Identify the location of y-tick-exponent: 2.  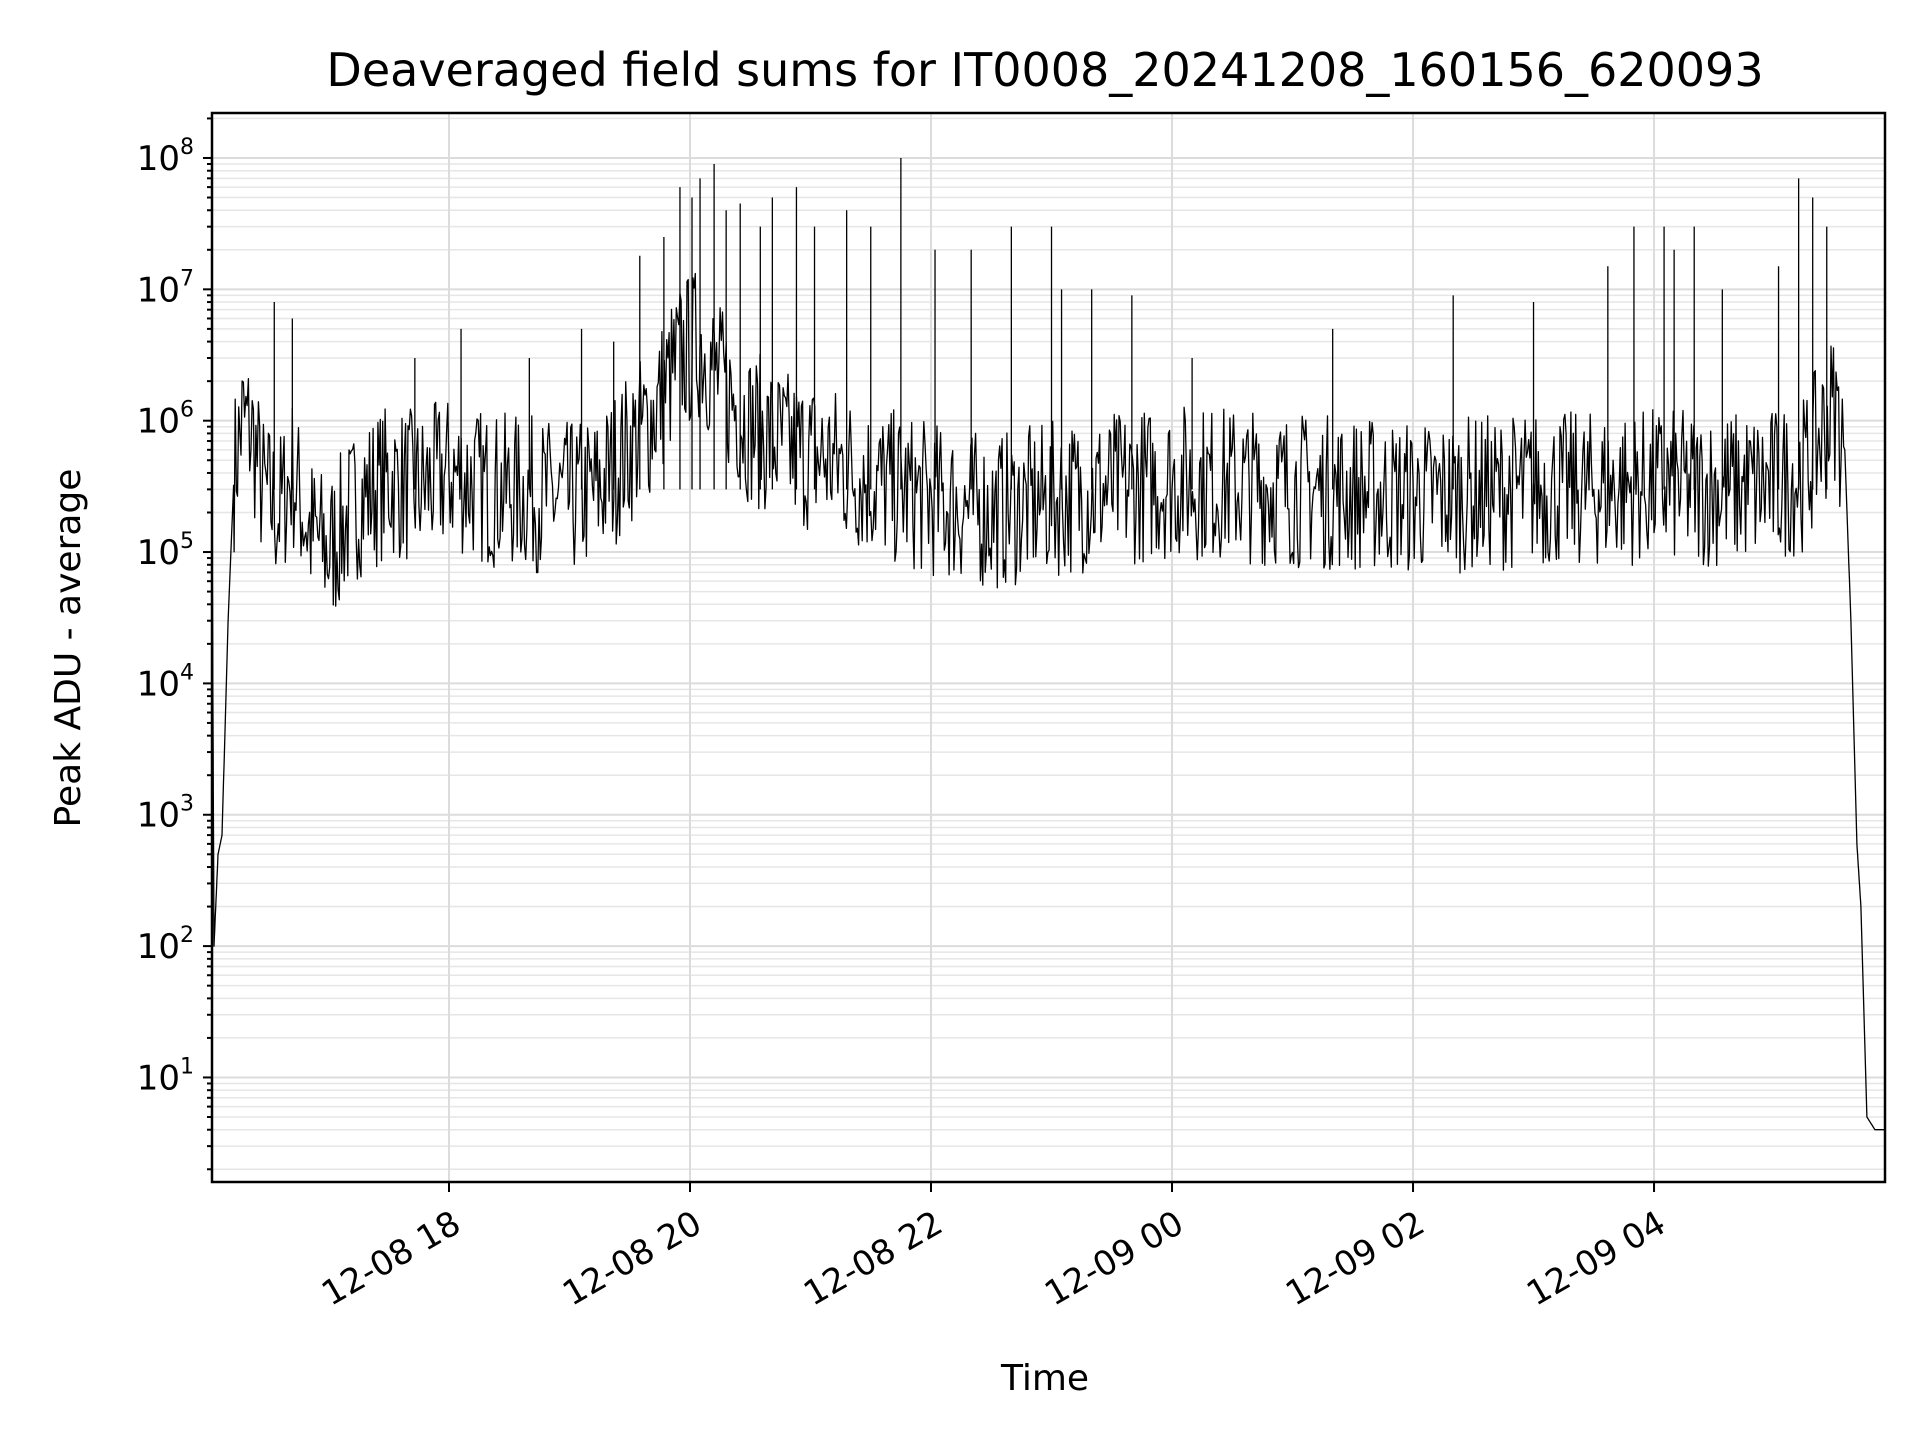
(187, 935).